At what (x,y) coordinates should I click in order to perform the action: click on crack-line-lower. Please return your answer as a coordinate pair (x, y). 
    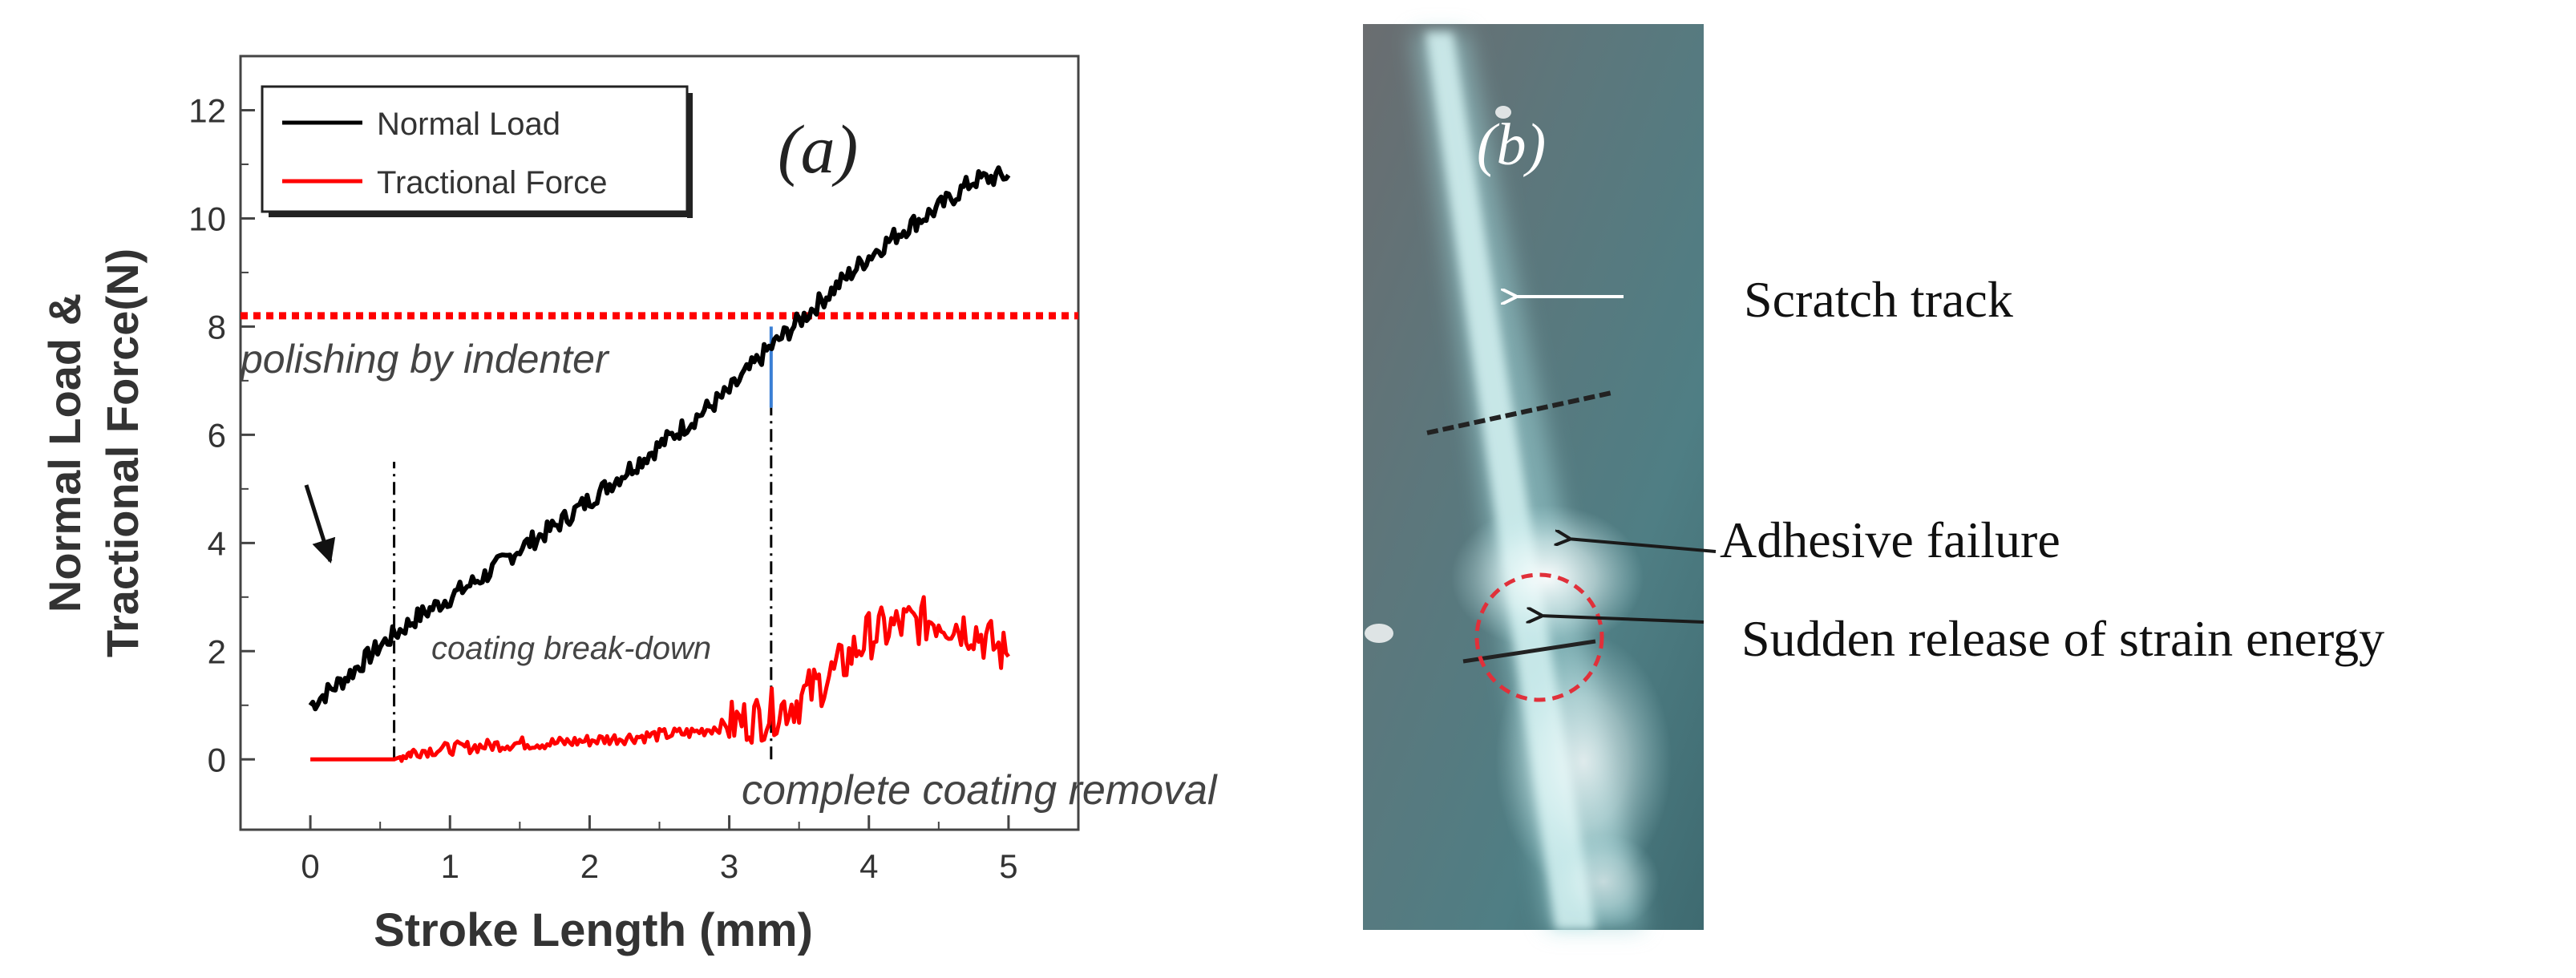
    Looking at the image, I should click on (1529, 651).